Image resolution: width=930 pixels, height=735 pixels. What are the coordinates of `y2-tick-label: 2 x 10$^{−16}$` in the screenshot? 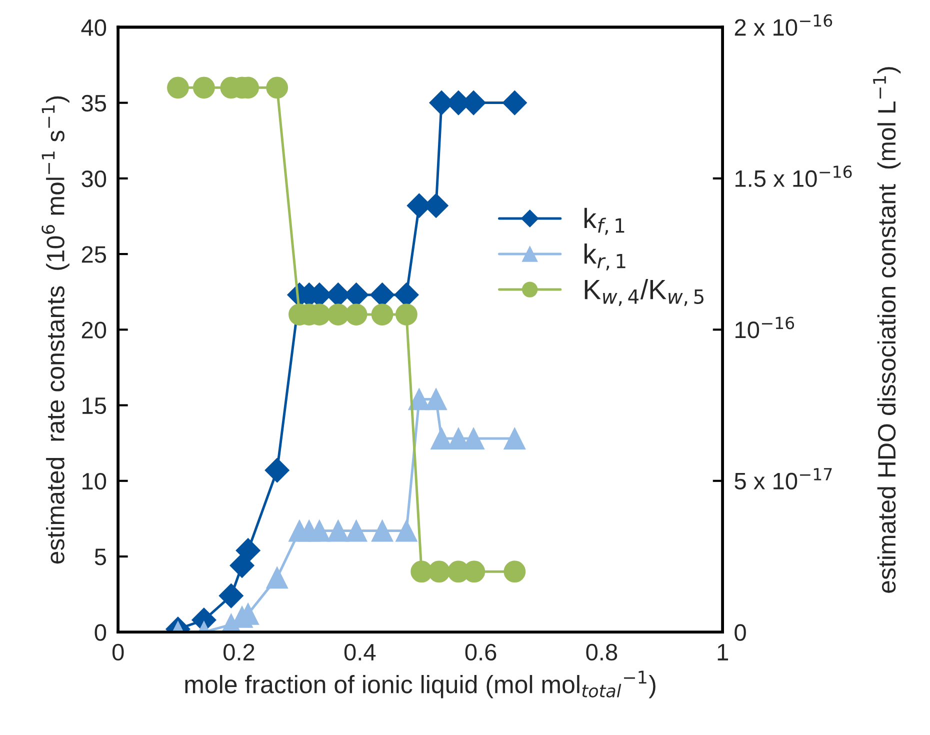 It's located at (783, 25).